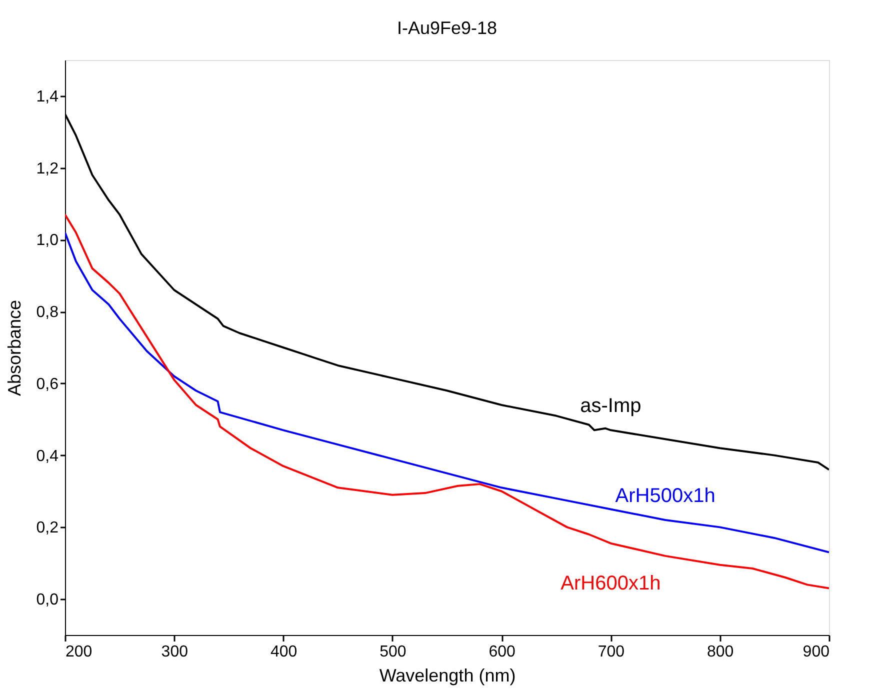 The width and height of the screenshot is (876, 699). What do you see at coordinates (47, 97) in the screenshot?
I see `y-tick-label: 1,4` at bounding box center [47, 97].